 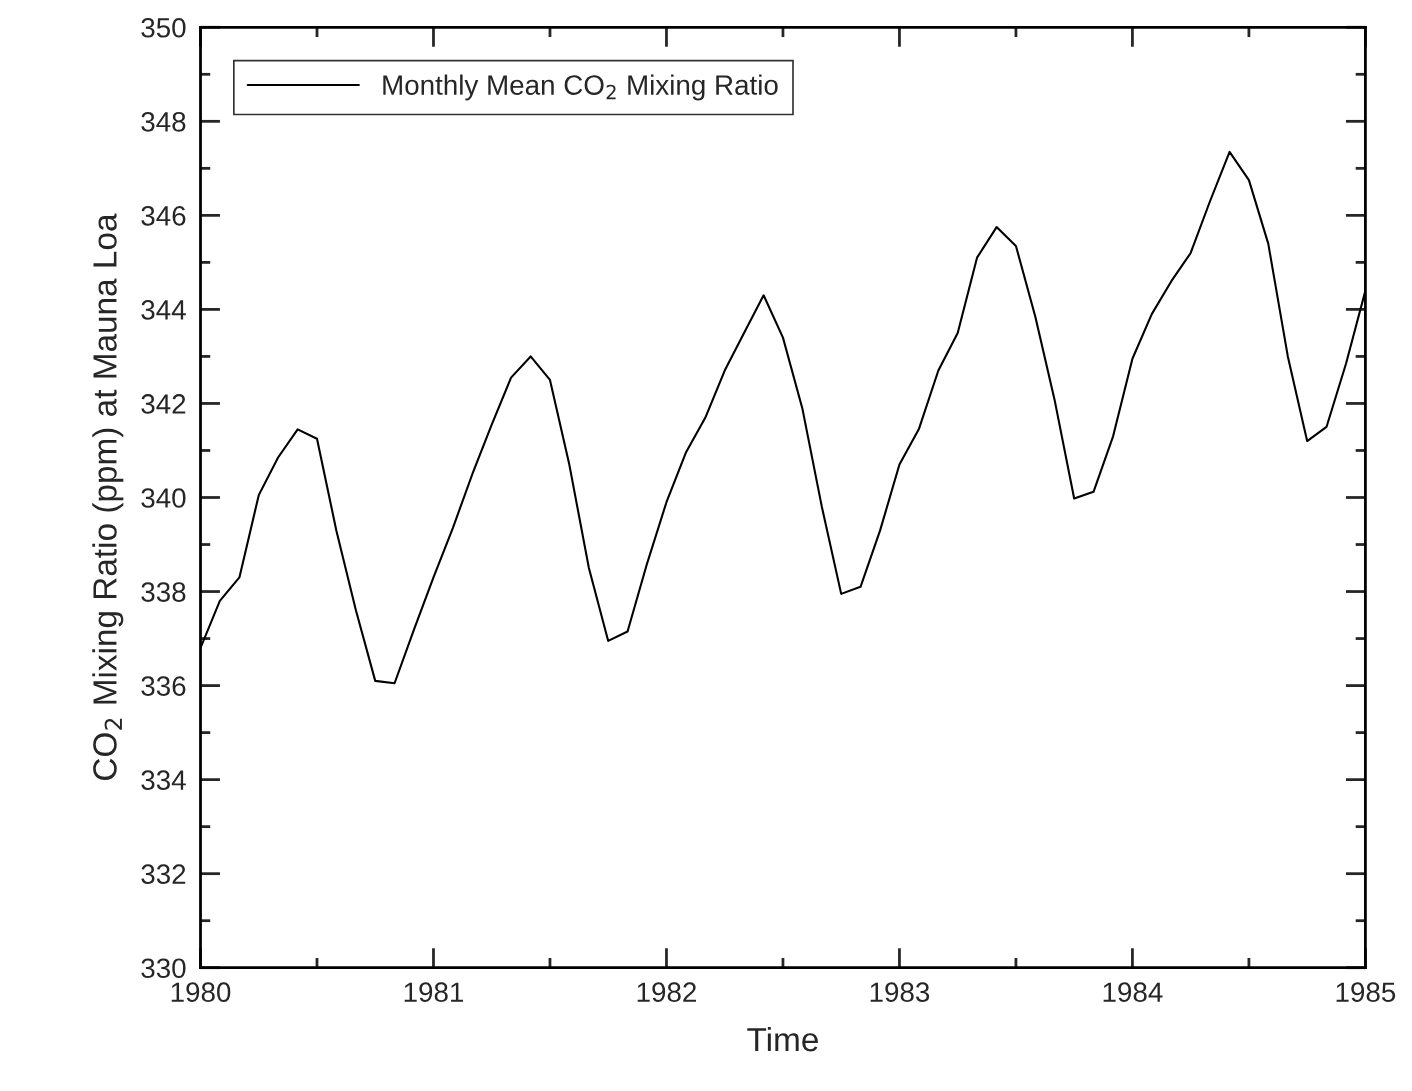 I want to click on y-tick-label: 346, so click(x=163, y=216).